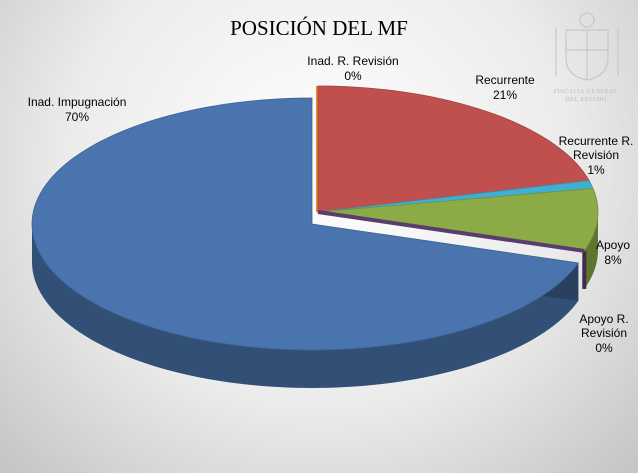 Image resolution: width=638 pixels, height=473 pixels. What do you see at coordinates (77, 102) in the screenshot?
I see `slice-label: Inad. Impugnación` at bounding box center [77, 102].